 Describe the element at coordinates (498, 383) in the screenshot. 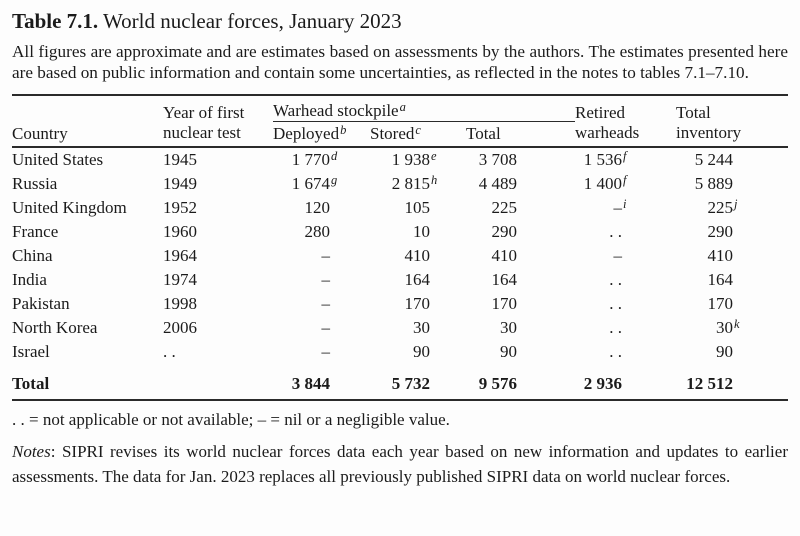

I see `cell-total-total: 9 576` at that location.